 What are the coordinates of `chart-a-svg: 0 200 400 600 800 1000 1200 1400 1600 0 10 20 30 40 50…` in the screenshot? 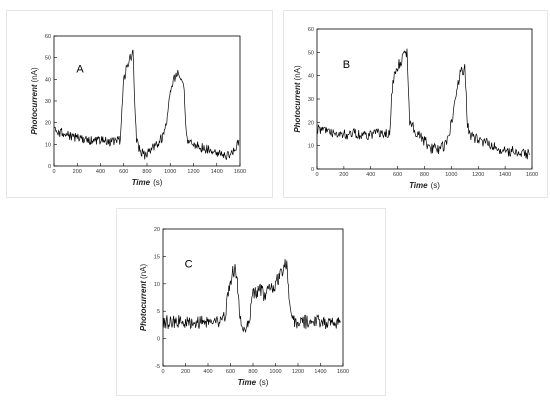 It's located at (138, 110).